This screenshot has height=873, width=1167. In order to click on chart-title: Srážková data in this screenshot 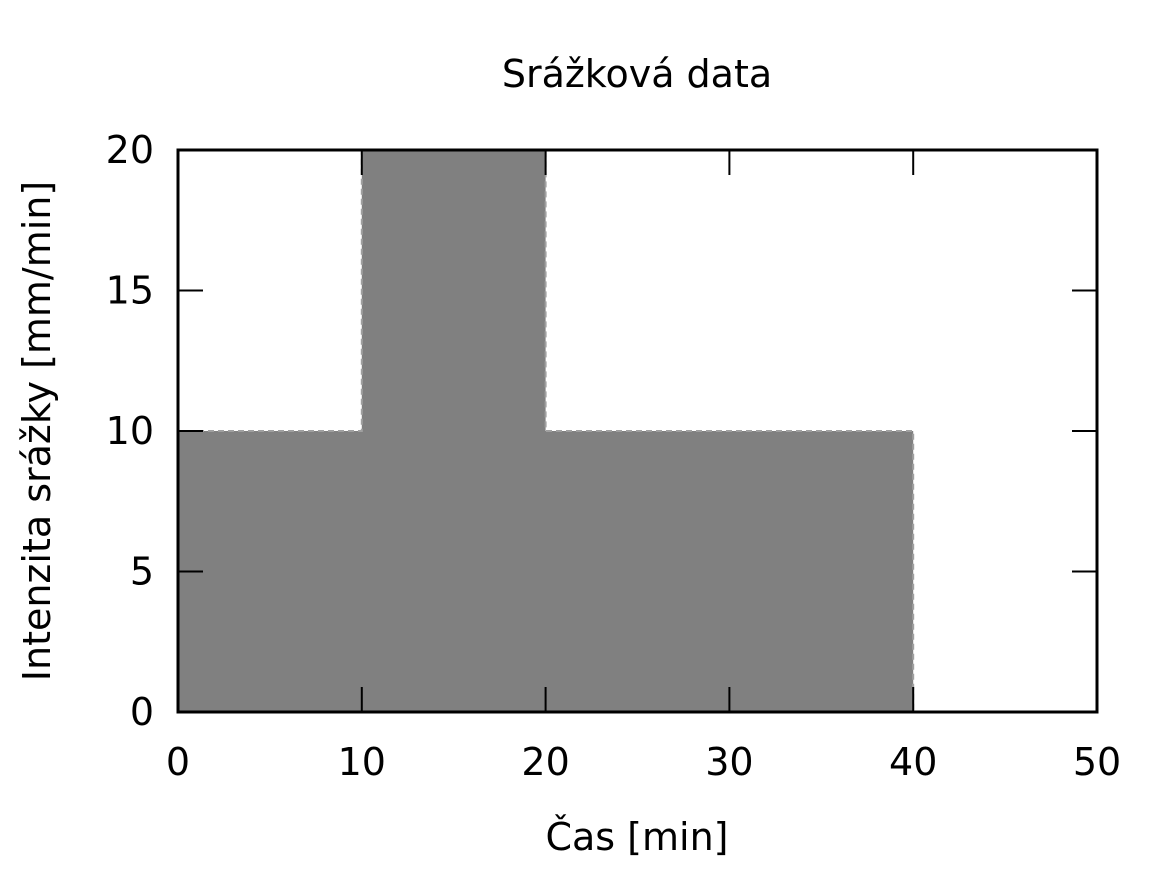, I will do `click(637, 74)`.